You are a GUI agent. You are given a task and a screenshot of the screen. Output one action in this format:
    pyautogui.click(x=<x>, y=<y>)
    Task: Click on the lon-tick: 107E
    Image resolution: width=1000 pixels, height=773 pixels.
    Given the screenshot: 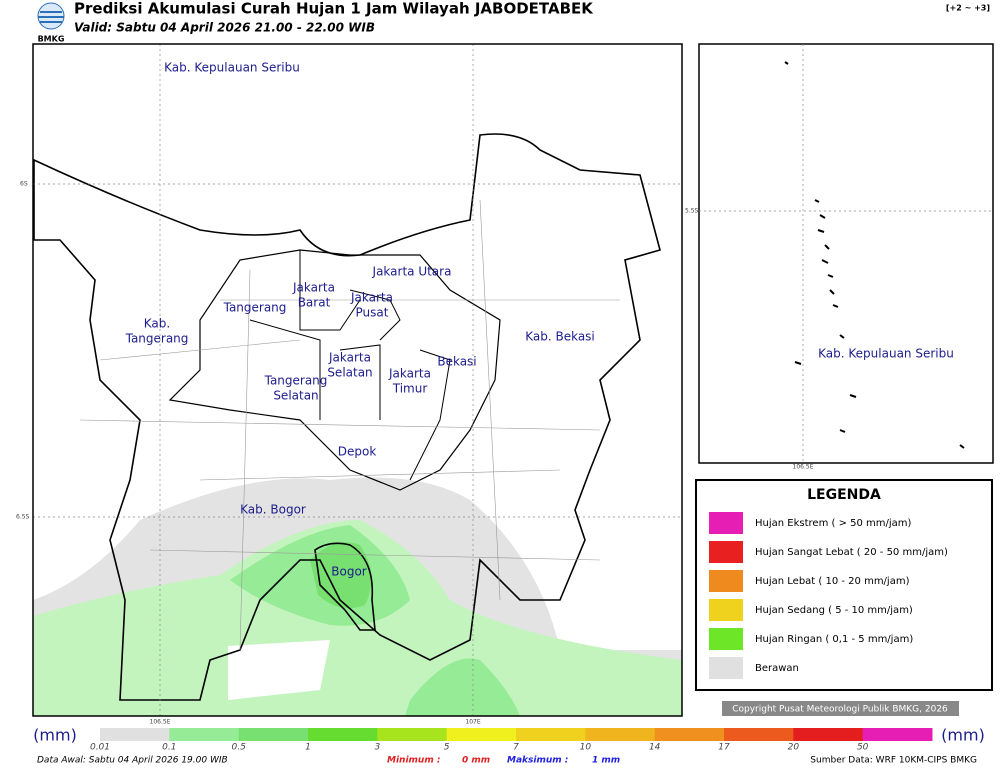 What is the action you would take?
    pyautogui.click(x=472, y=722)
    